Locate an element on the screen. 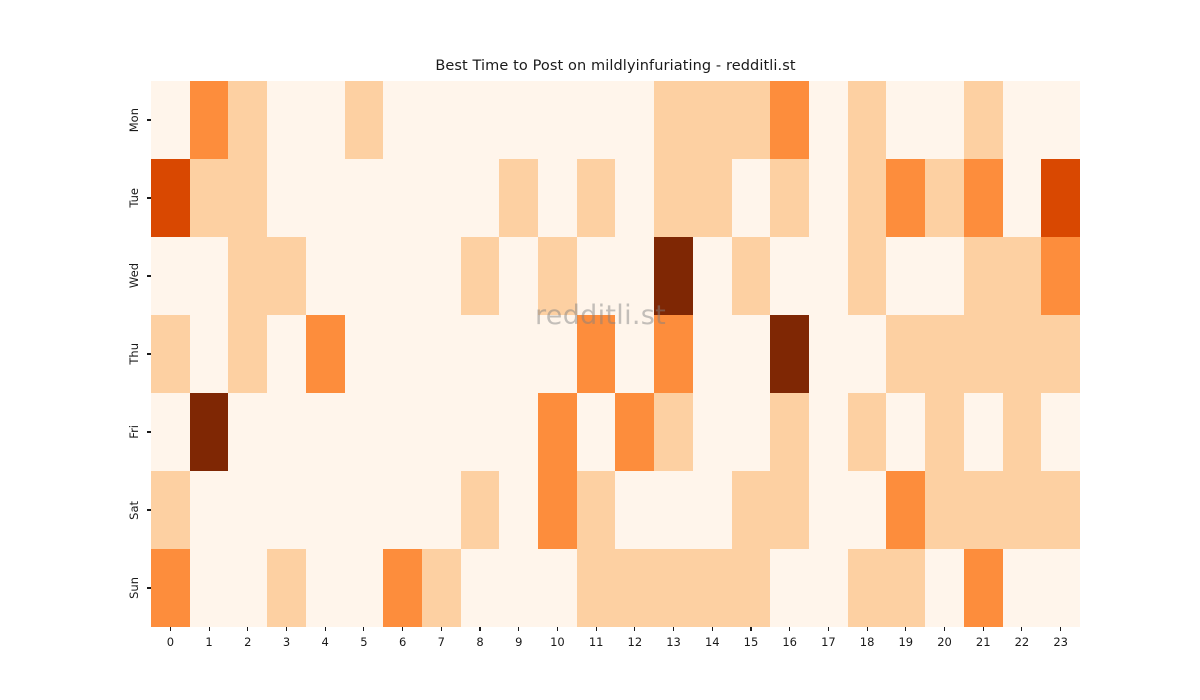 Image resolution: width=1200 pixels, height=700 pixels. y-tick-mon: Mon is located at coordinates (75, 120).